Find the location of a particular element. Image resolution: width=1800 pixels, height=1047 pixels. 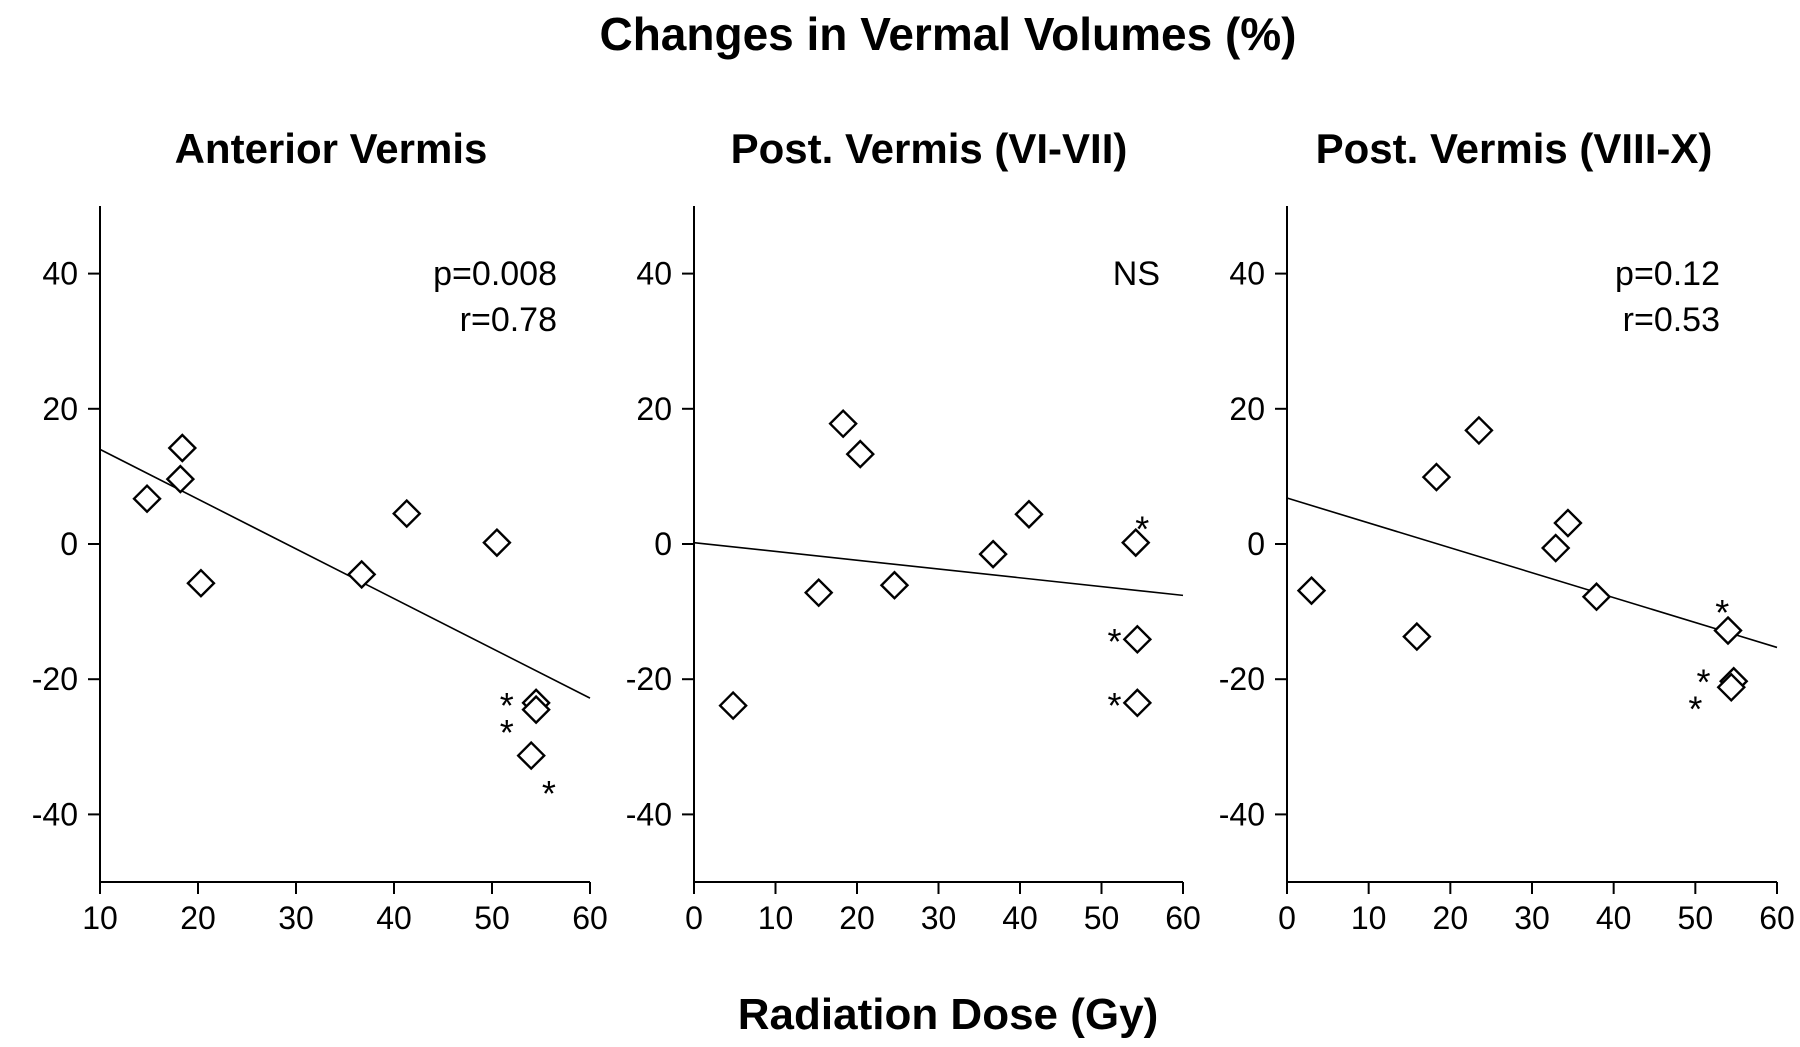

stat-annotation: r=0.78 is located at coordinates (508, 320).